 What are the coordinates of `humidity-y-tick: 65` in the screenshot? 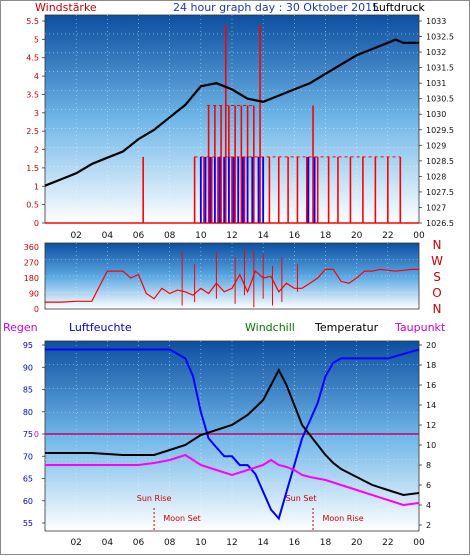 It's located at (28, 479).